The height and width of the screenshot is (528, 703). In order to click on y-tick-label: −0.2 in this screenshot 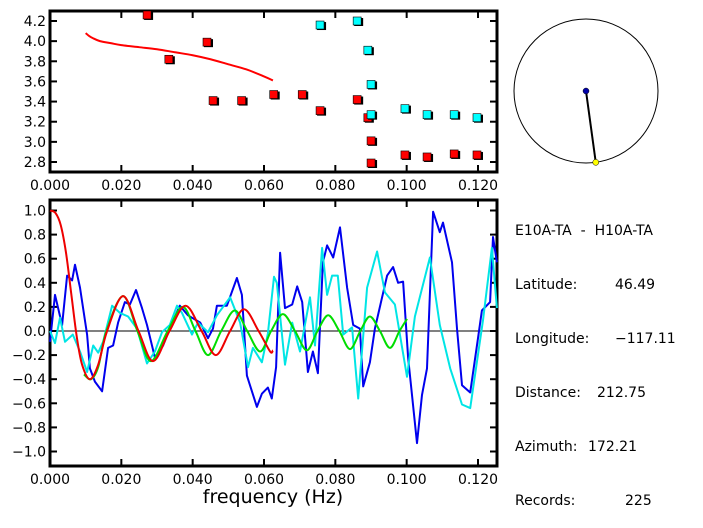, I will do `click(29, 356)`.